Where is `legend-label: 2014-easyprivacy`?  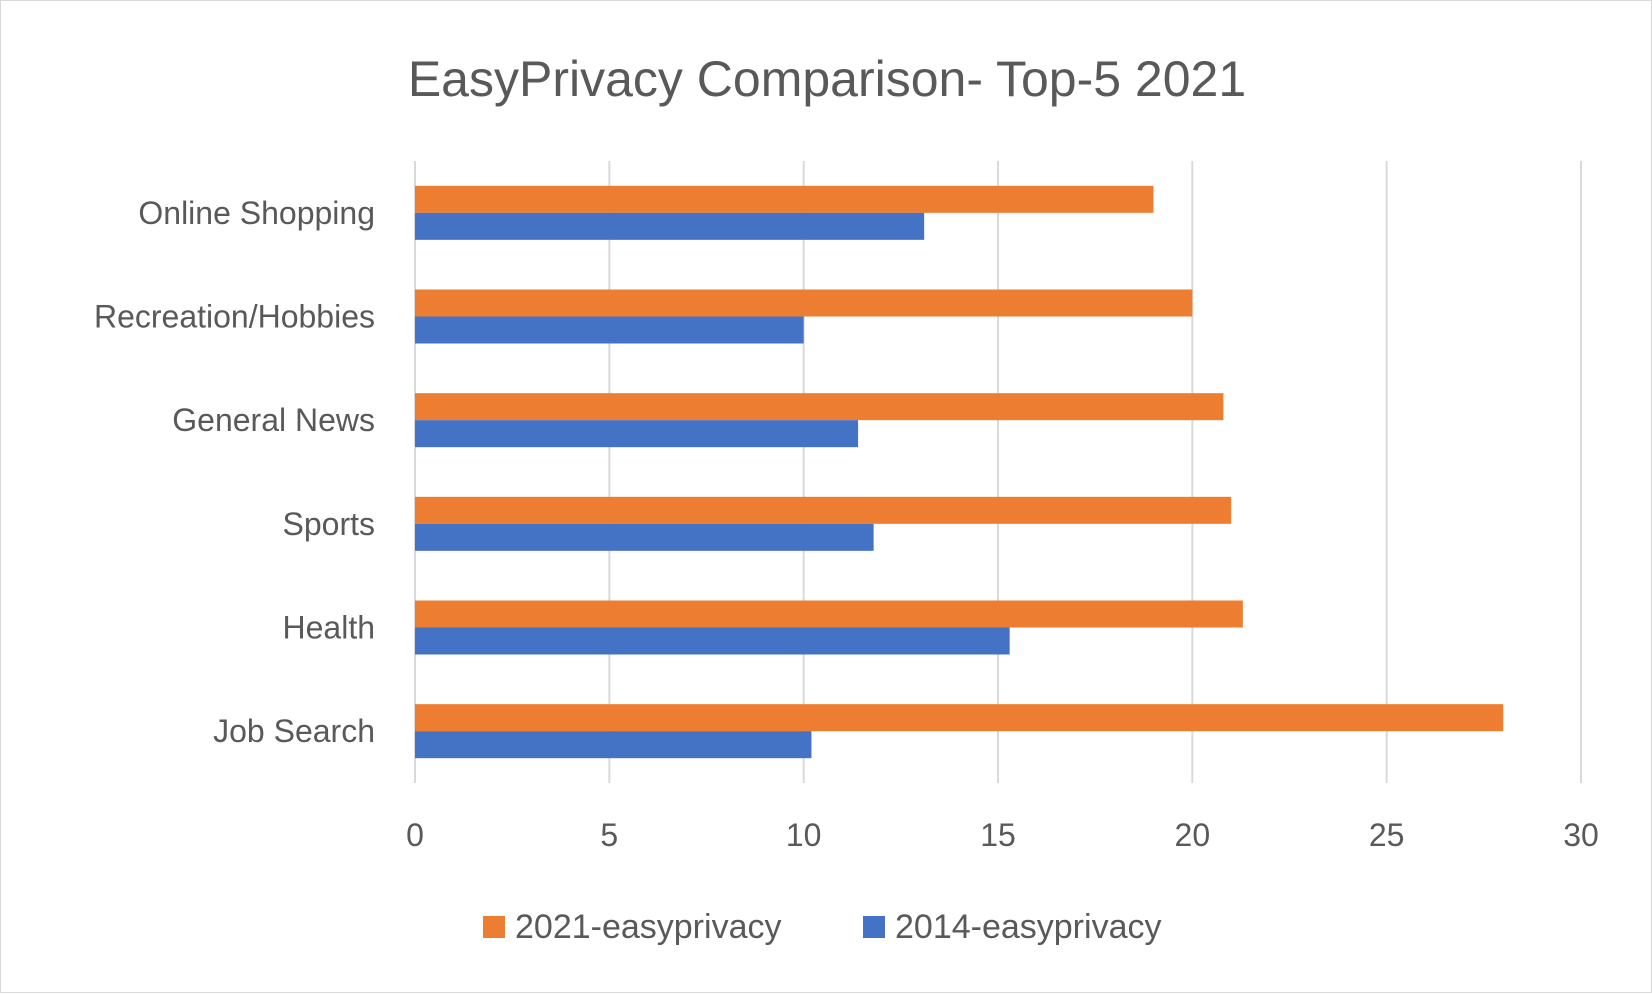 legend-label: 2014-easyprivacy is located at coordinates (1028, 927).